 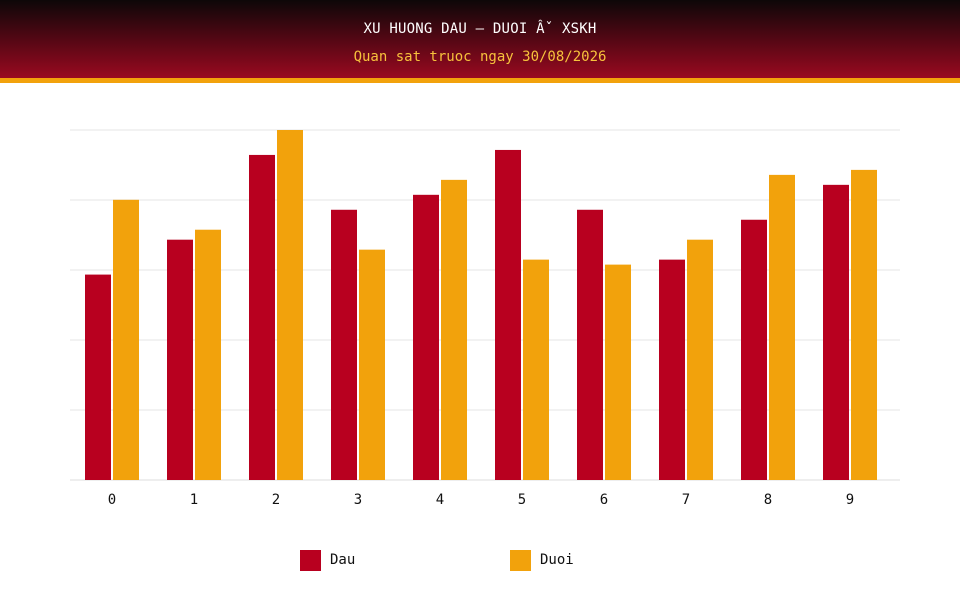 I want to click on x-tick-label-8: 8, so click(x=768, y=500).